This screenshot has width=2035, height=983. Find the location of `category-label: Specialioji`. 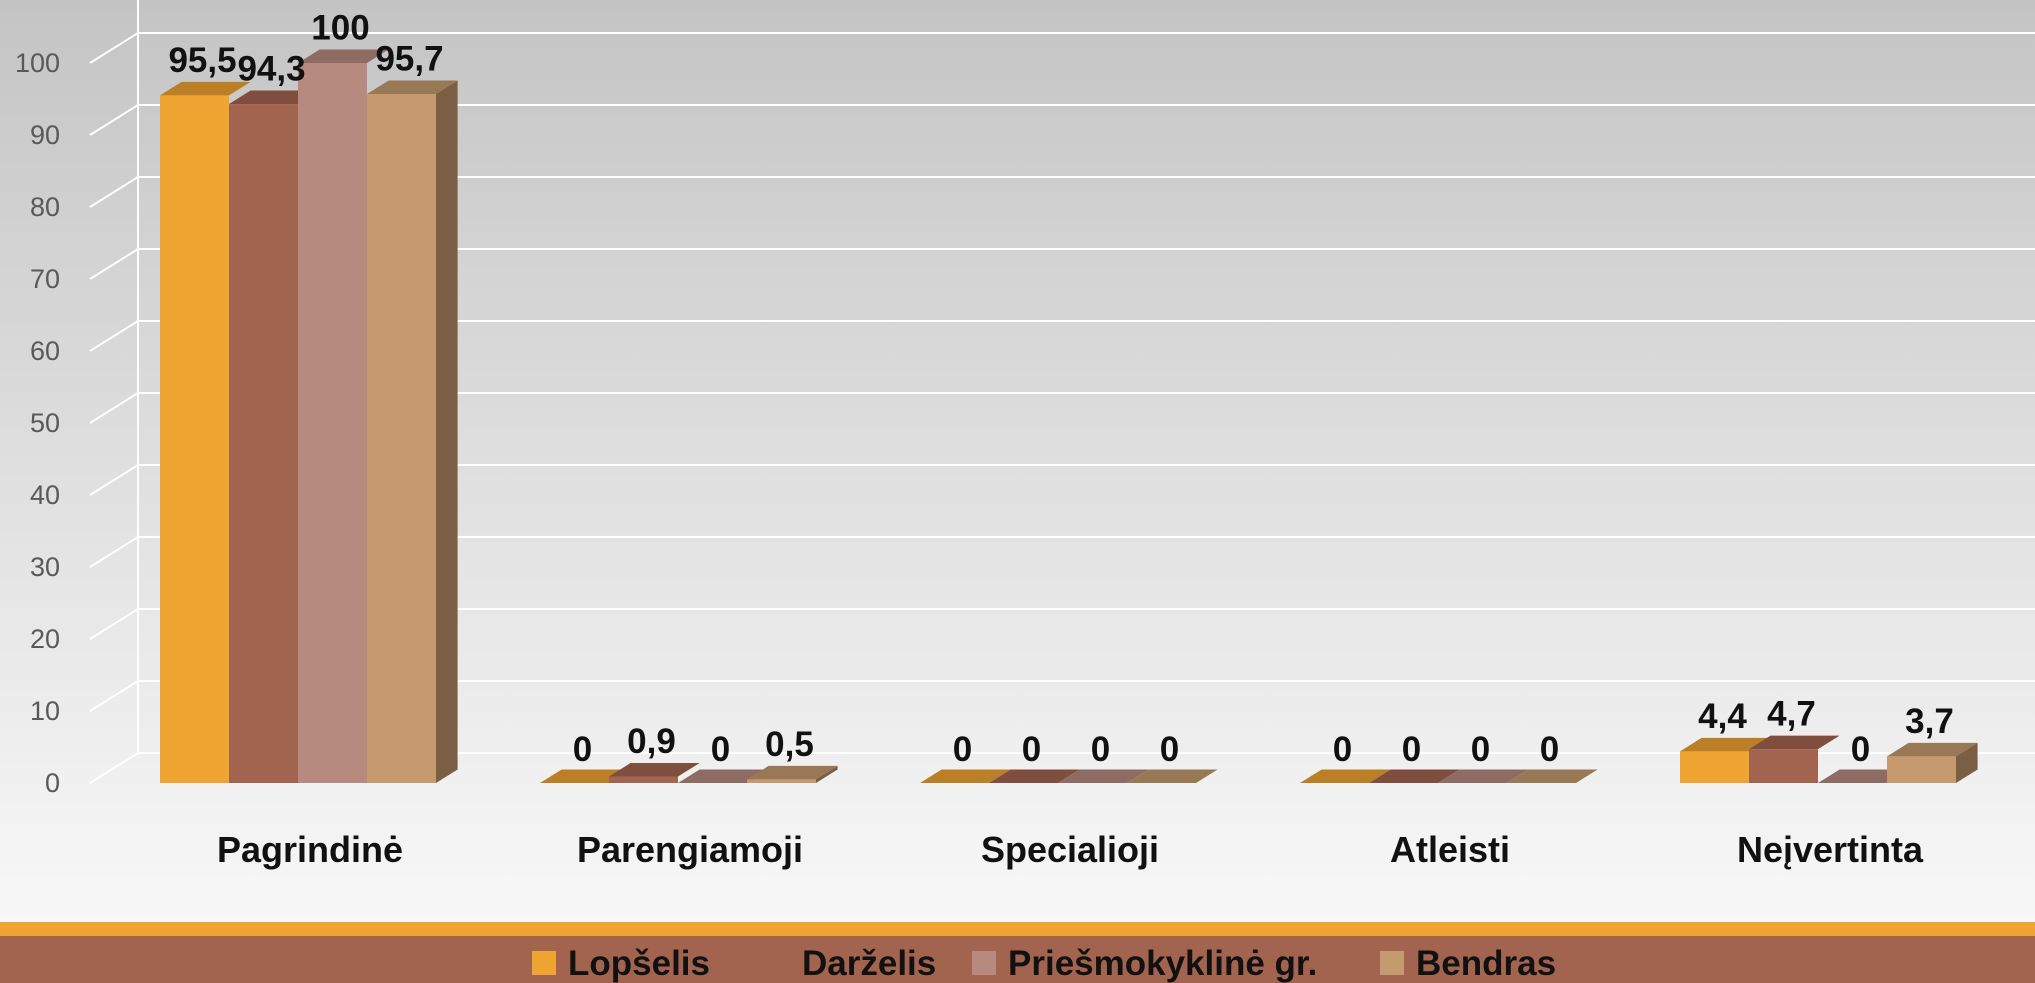

category-label: Specialioji is located at coordinates (1070, 849).